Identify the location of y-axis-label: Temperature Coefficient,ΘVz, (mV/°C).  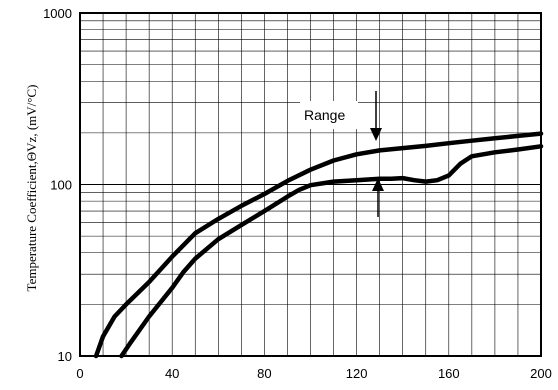
(31, 188).